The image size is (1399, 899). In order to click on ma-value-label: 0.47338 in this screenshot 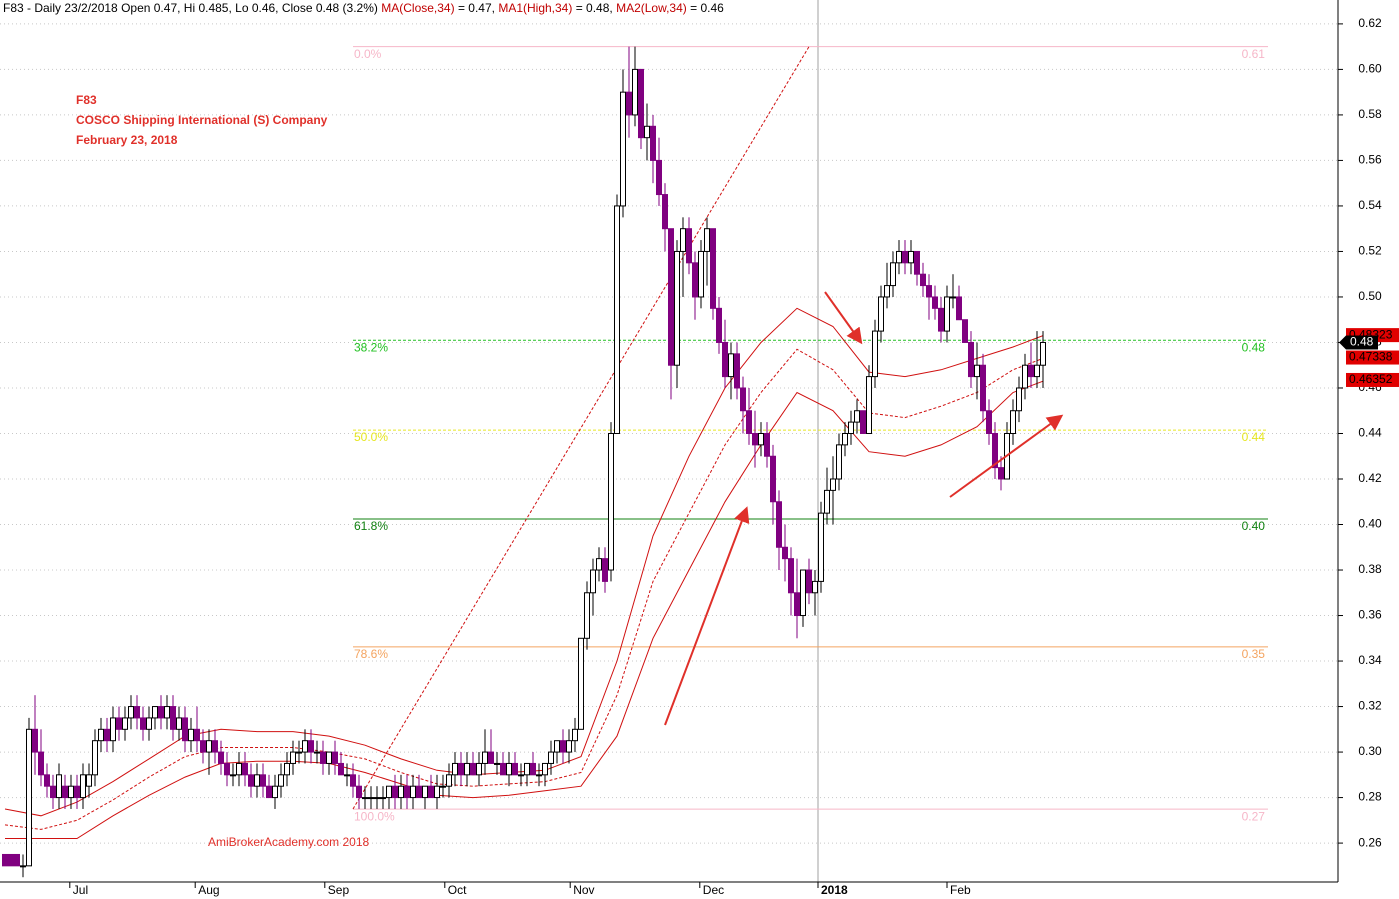, I will do `click(1371, 357)`.